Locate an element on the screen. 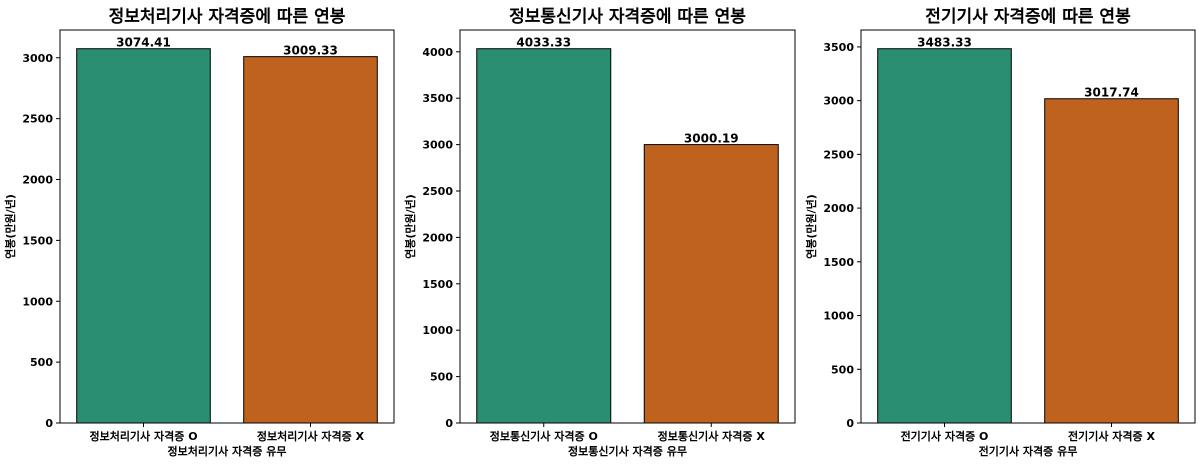 This screenshot has width=1203, height=465. x-tick-label: 정보처리기사 자격증 O is located at coordinates (143, 436).